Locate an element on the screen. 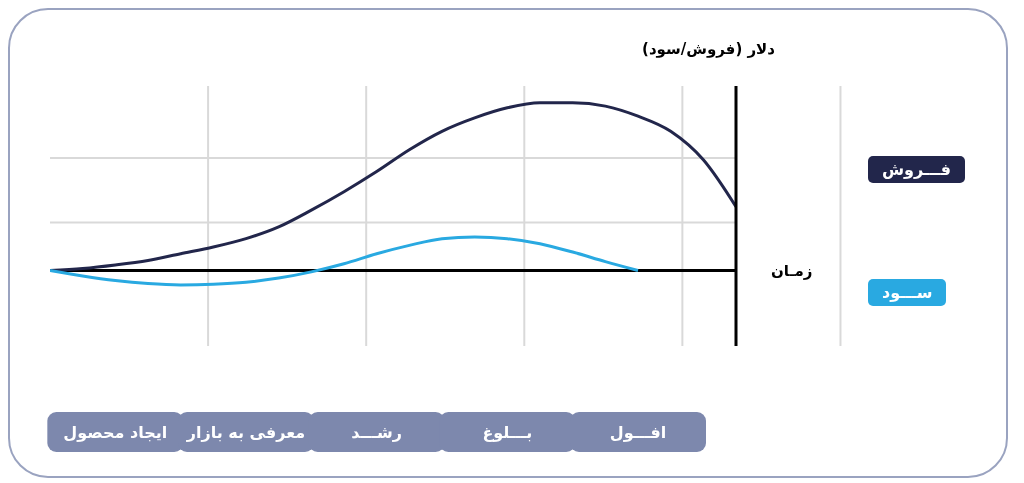 Image resolution: width=1024 pixels, height=483 pixels. x-tick-label: معرفی به بازار is located at coordinates (245, 432).